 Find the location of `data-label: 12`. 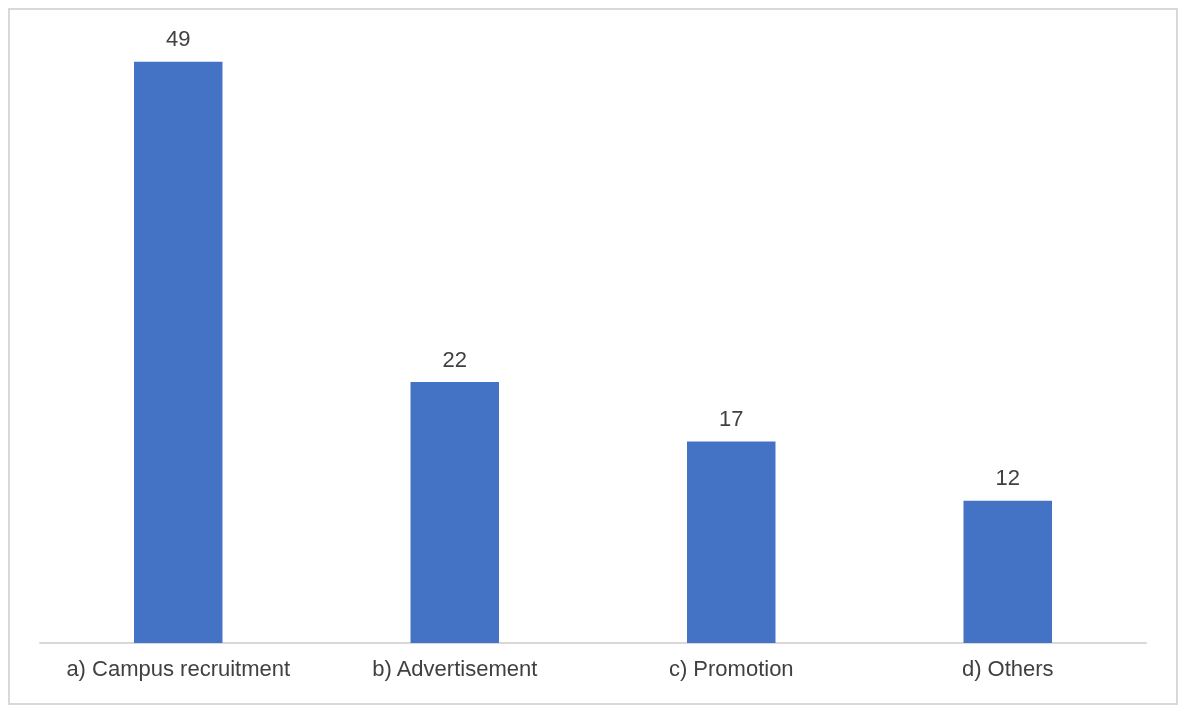

data-label: 12 is located at coordinates (1007, 478).